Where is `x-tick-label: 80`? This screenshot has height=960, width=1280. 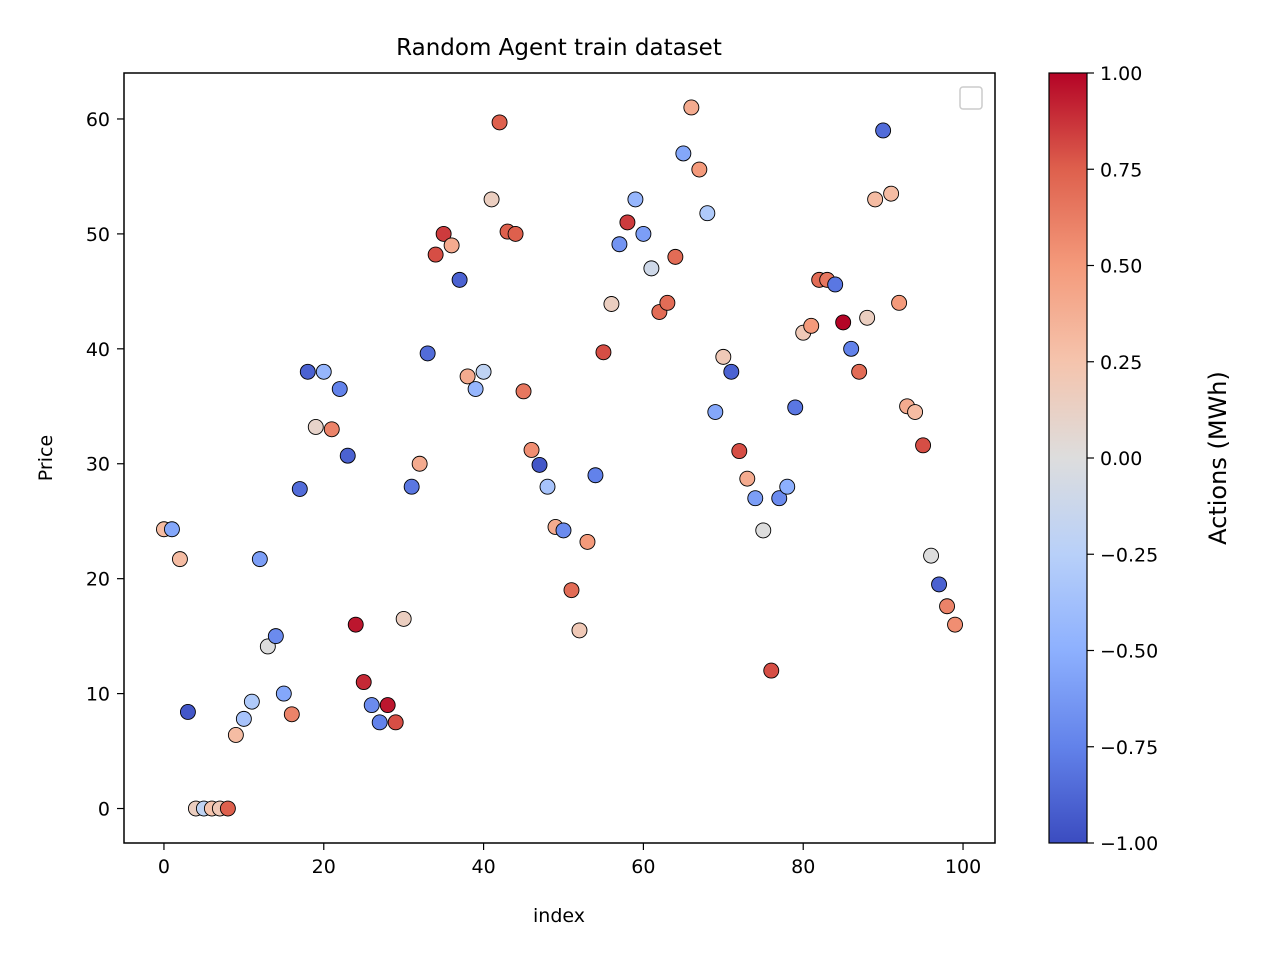
x-tick-label: 80 is located at coordinates (803, 867).